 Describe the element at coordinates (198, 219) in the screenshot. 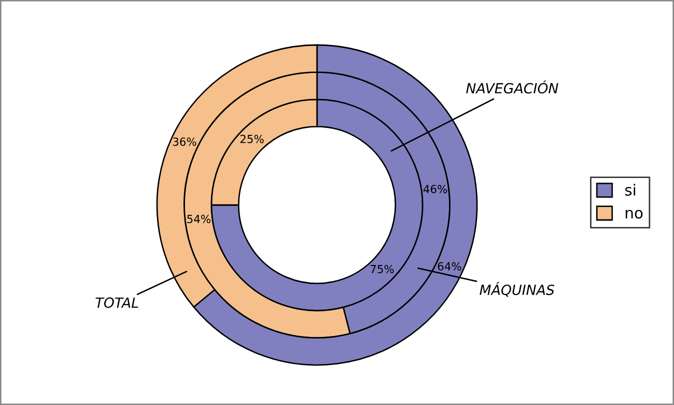

I see `data-label: 54%` at that location.